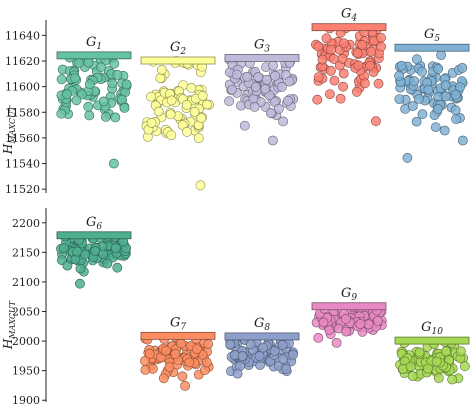 This screenshot has height=404, width=474. Describe the element at coordinates (262, 324) in the screenshot. I see `group-label: G8` at that location.